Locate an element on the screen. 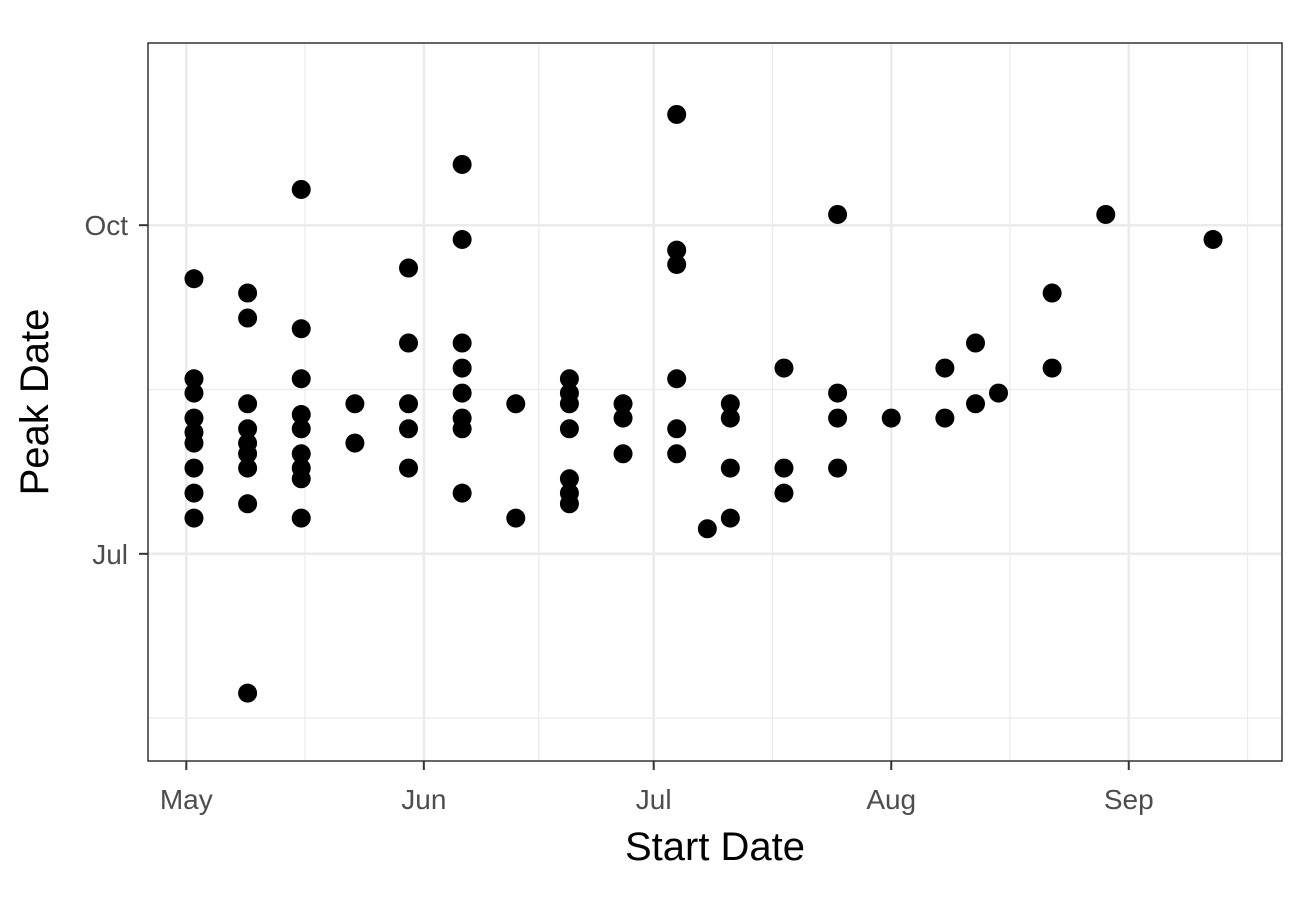 This screenshot has height=900, width=1300. x-axis-title: Start Date is located at coordinates (715, 847).